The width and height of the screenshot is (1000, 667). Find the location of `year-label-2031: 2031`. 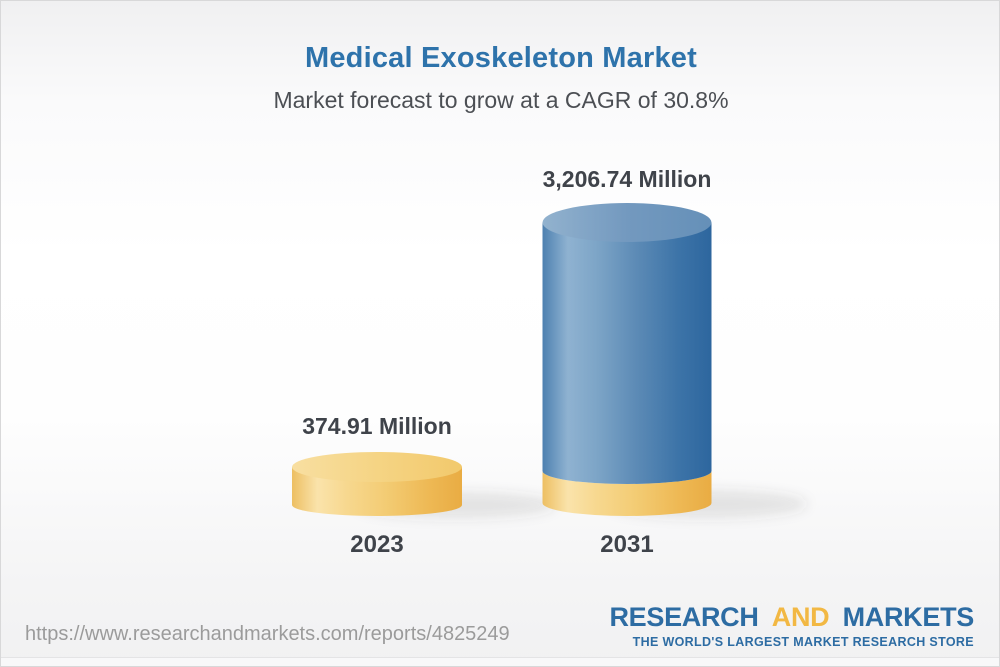

year-label-2031: 2031 is located at coordinates (627, 544).